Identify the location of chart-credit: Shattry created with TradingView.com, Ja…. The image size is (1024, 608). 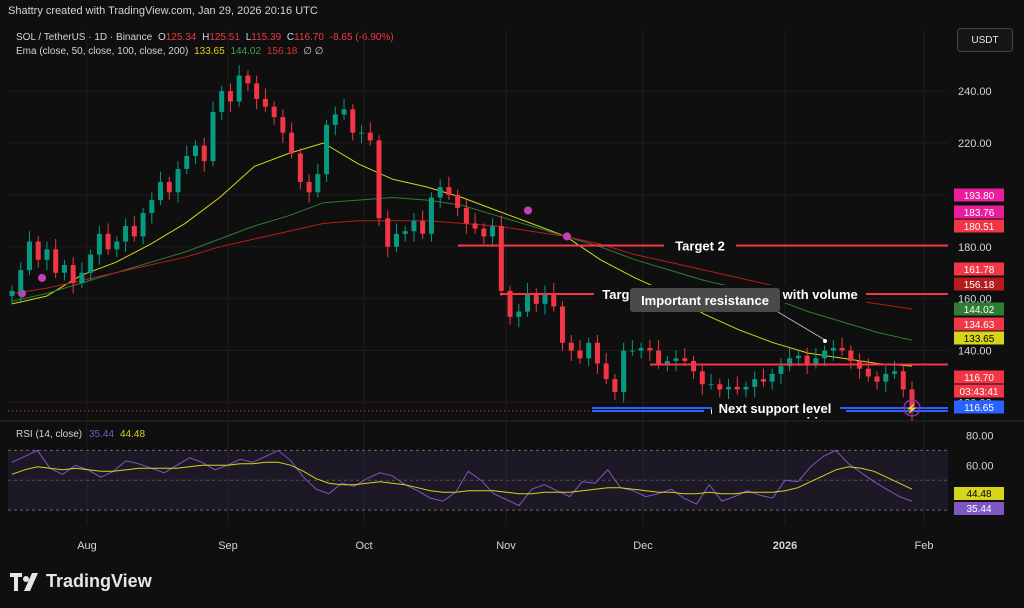
(163, 11).